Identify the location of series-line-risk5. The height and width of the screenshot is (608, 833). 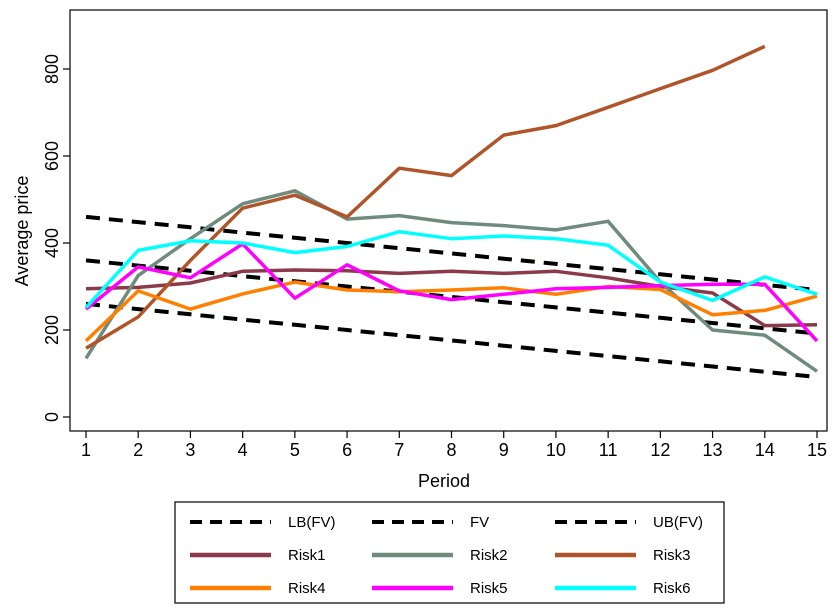
(451, 292).